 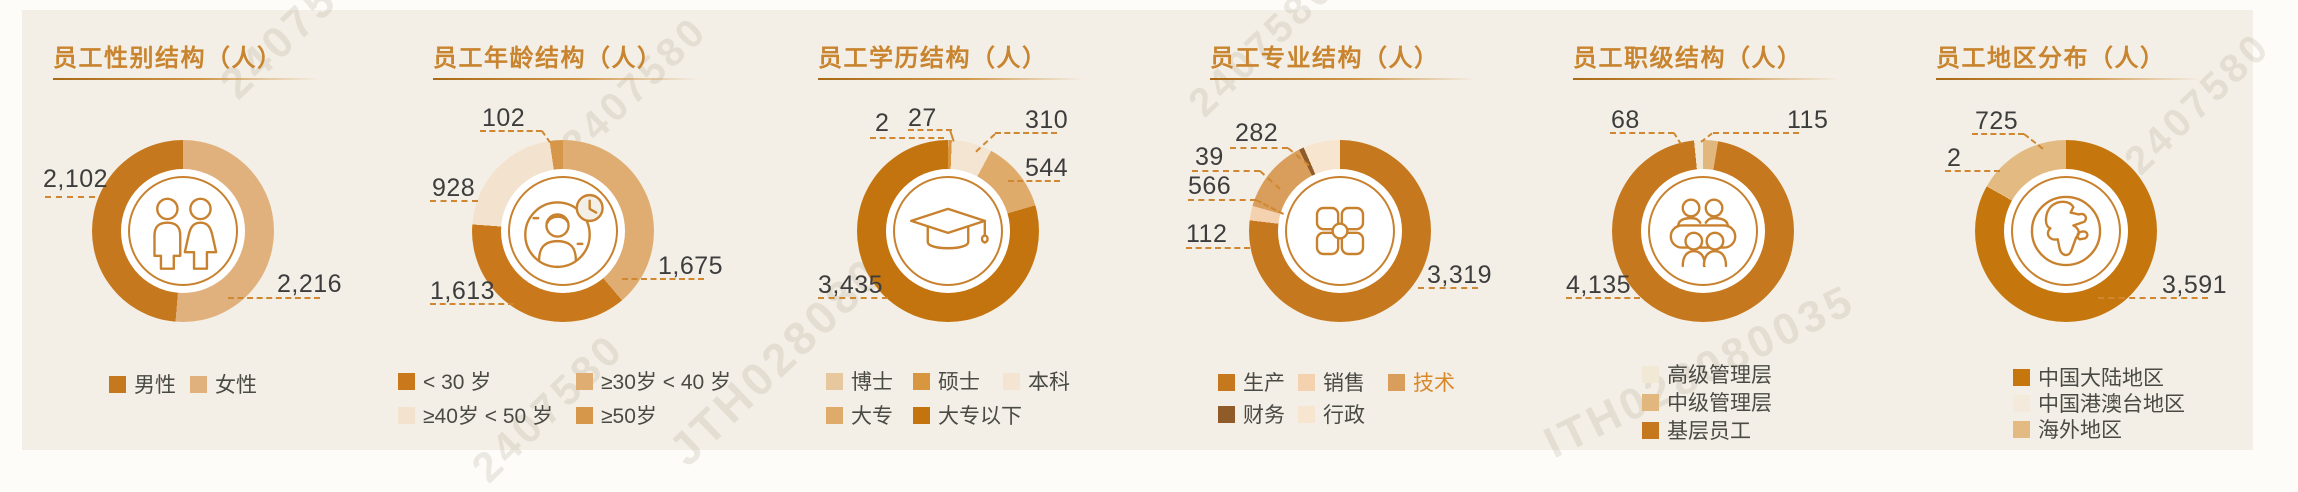 What do you see at coordinates (666, 382) in the screenshot?
I see `legend-label: ≥30岁 < 40 岁` at bounding box center [666, 382].